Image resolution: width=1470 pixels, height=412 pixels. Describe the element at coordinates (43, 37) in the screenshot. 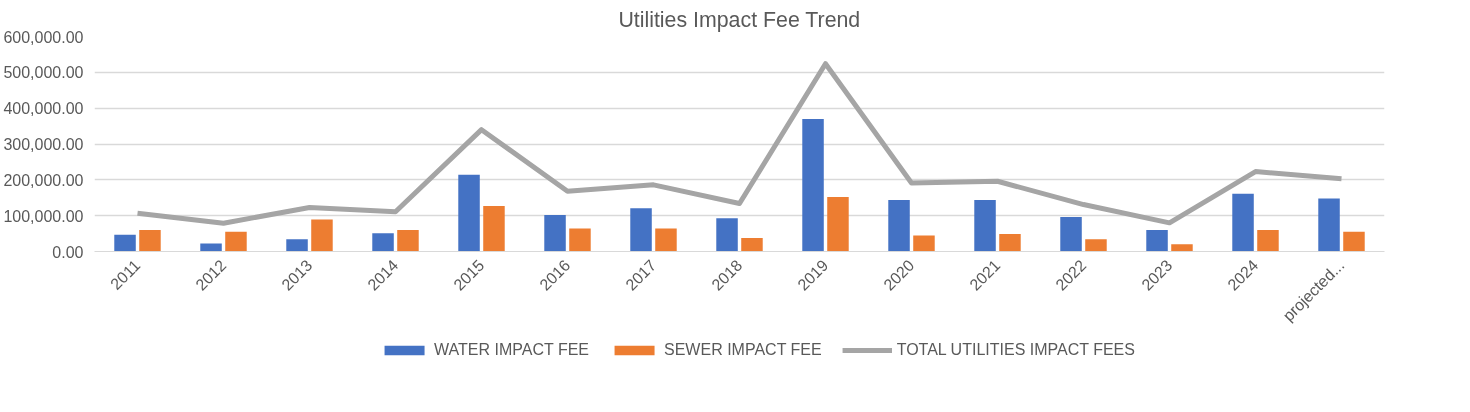

I see `y-tick-label: 600,000.00` at that location.